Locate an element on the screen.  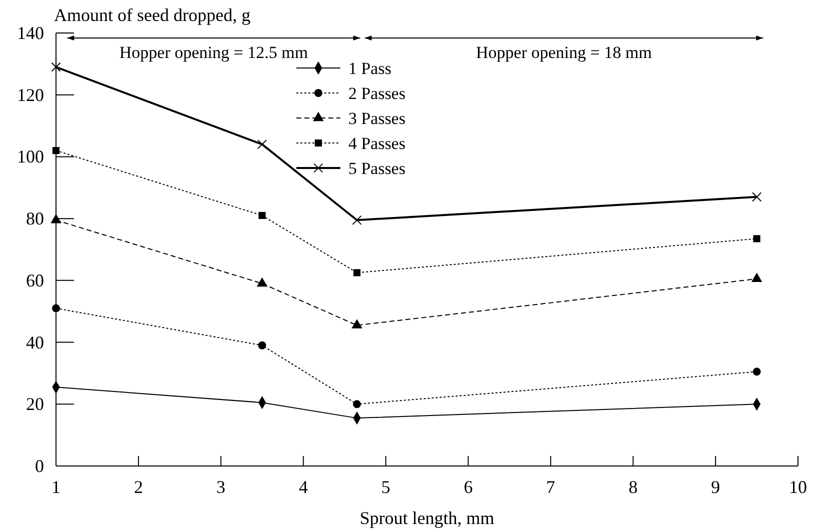
x-tick-label: 1 is located at coordinates (56, 487).